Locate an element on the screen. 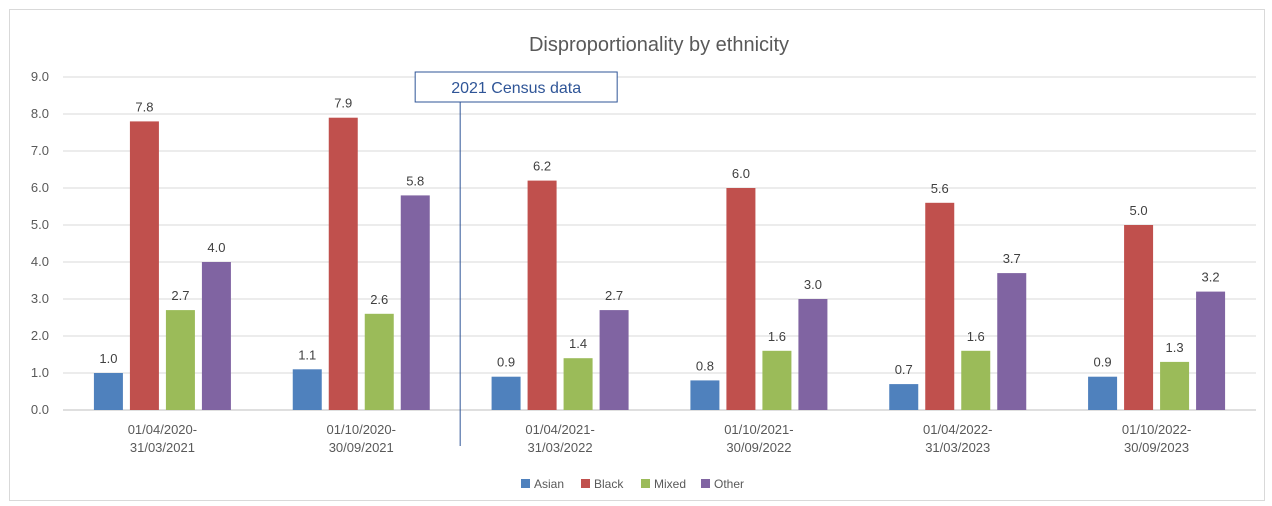 Image resolution: width=1272 pixels, height=506 pixels. category-label-line: 01/04/2022- is located at coordinates (957, 429).